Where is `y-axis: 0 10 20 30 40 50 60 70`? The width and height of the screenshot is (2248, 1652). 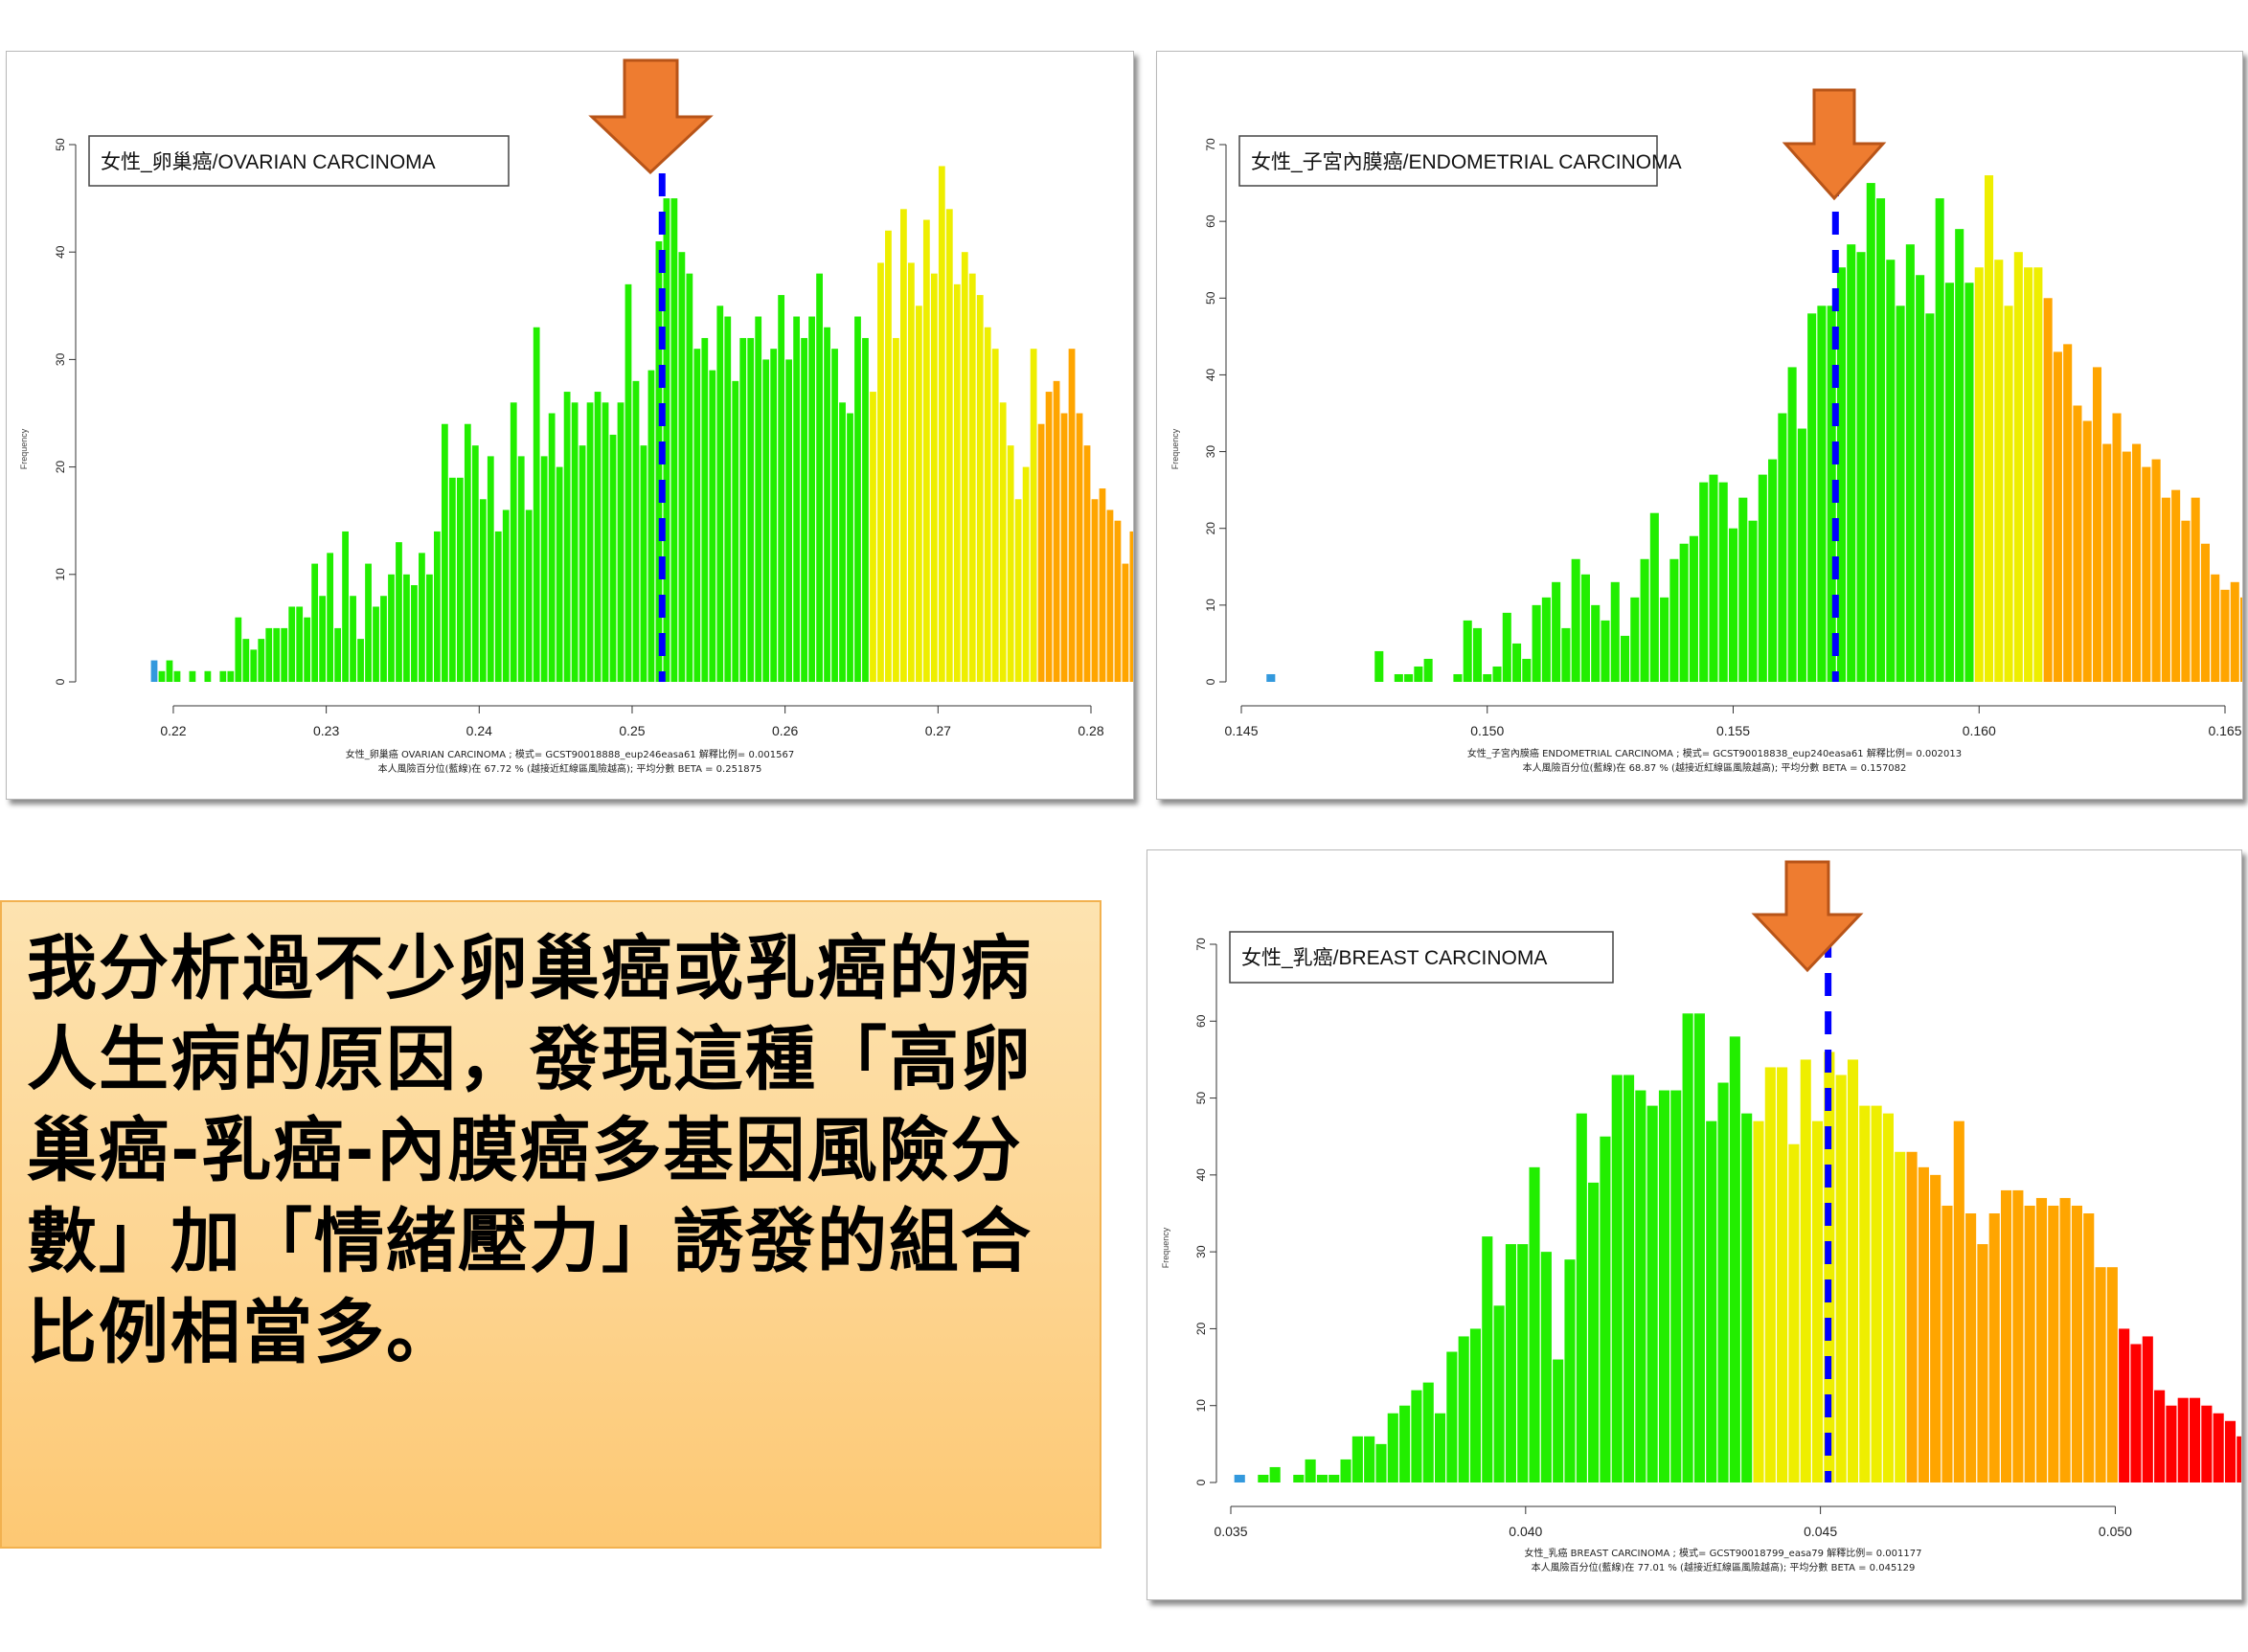 y-axis: 0 10 20 30 40 50 60 70 is located at coordinates (1216, 411).